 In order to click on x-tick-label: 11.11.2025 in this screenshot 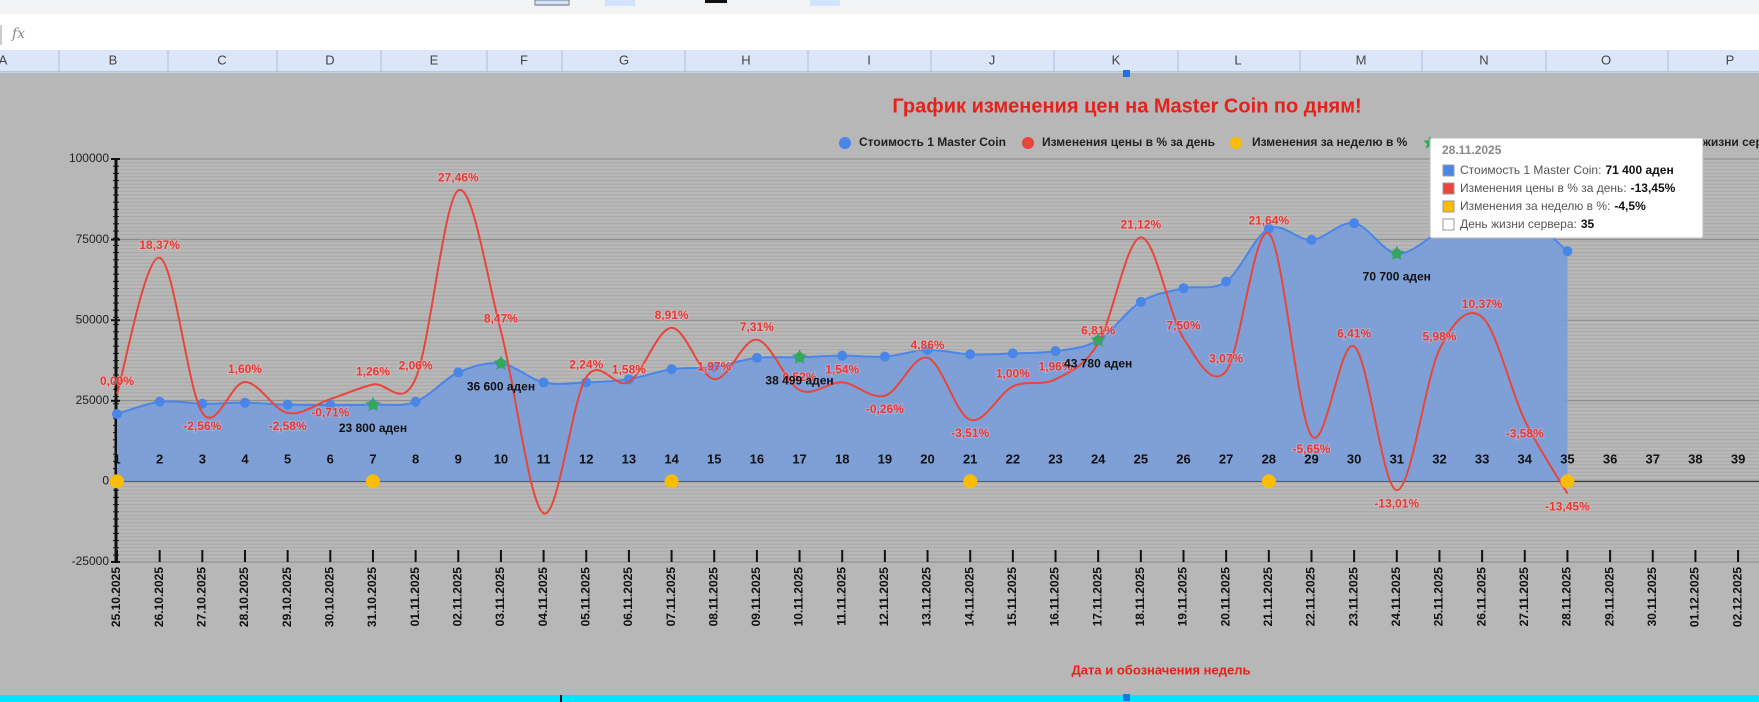, I will do `click(841, 596)`.